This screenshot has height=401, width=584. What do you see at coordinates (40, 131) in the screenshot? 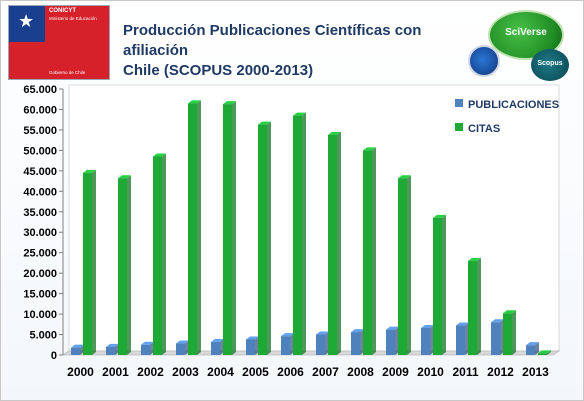
I see `y-tick-label: 55.000` at bounding box center [40, 131].